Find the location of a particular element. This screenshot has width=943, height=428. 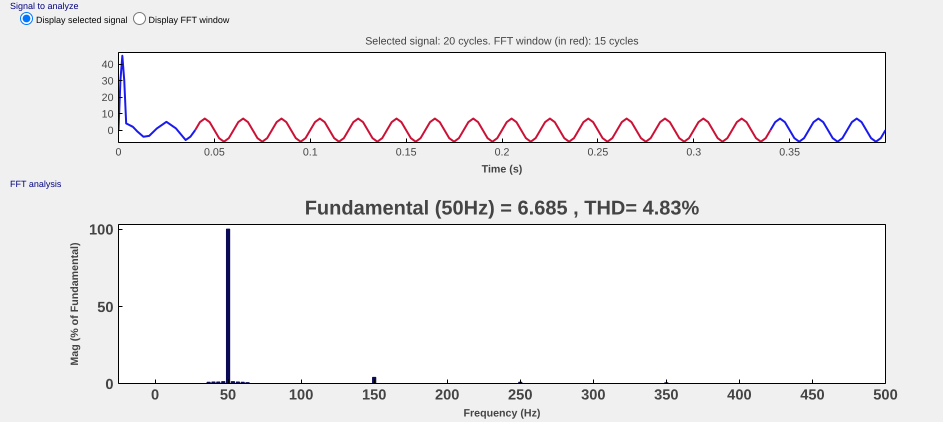

x-tick-label: 0.2 is located at coordinates (502, 152).